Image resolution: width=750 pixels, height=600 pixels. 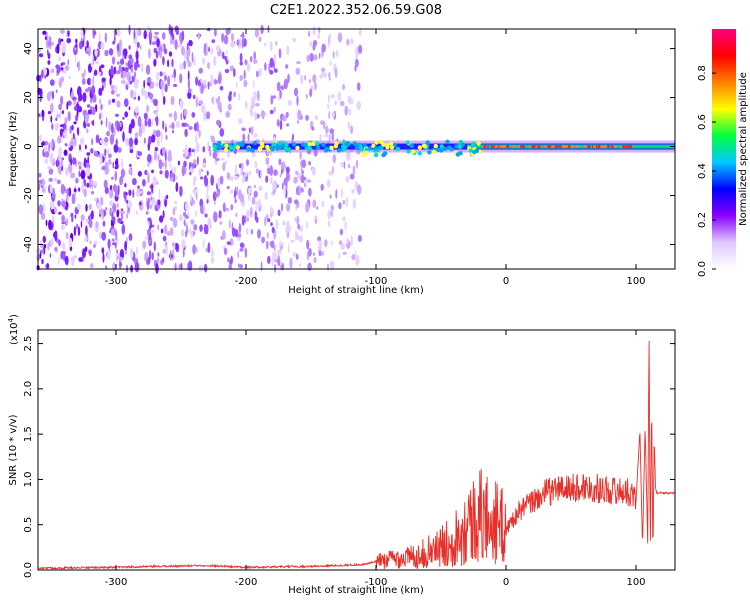 What do you see at coordinates (246, 582) in the screenshot?
I see `x-tick-label: -200` at bounding box center [246, 582].